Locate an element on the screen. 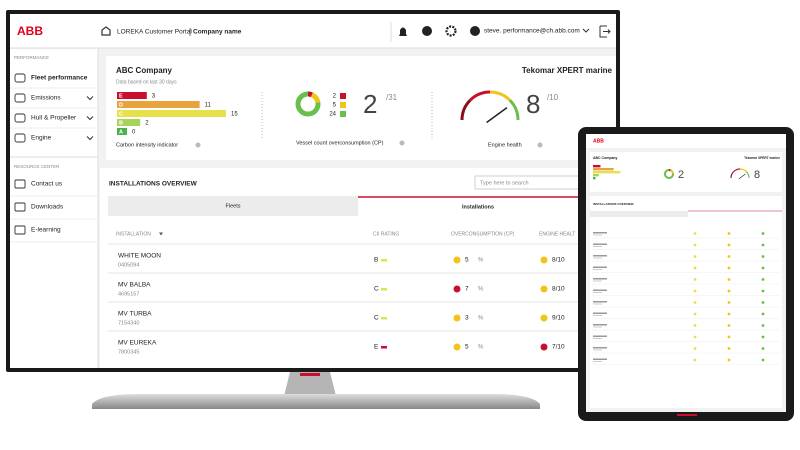  health-status is located at coordinates (544, 289).